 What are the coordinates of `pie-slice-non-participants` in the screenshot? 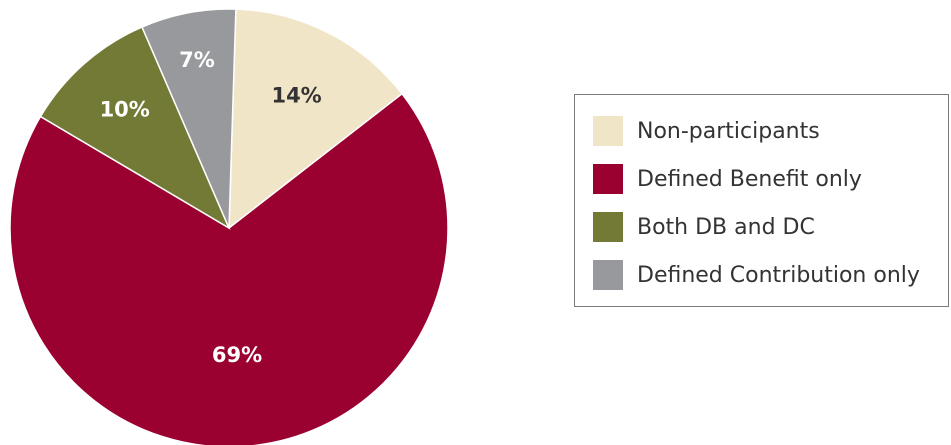 It's located at (316, 119).